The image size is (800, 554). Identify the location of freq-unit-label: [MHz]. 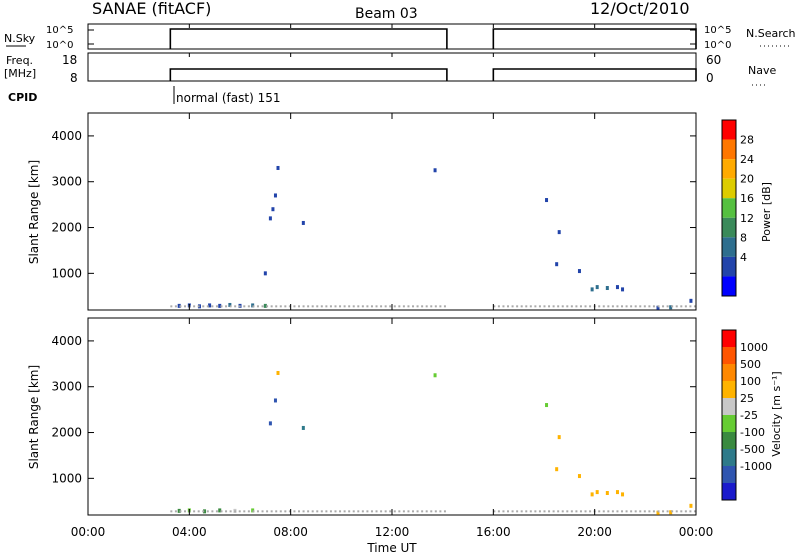
(20, 73).